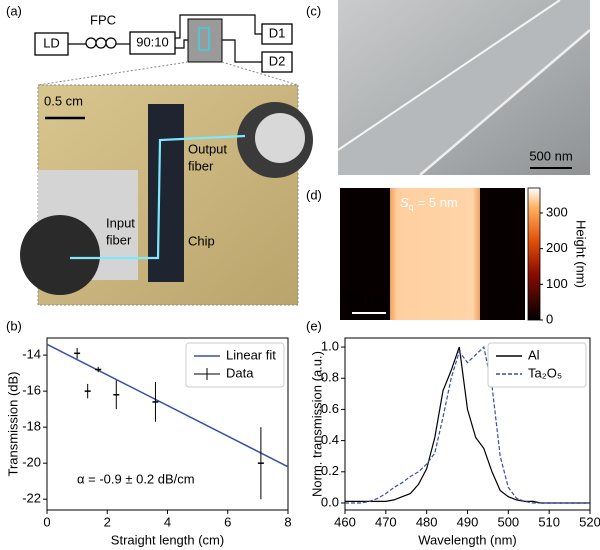  I want to click on colorbar-tick-label: 100, so click(557, 283).